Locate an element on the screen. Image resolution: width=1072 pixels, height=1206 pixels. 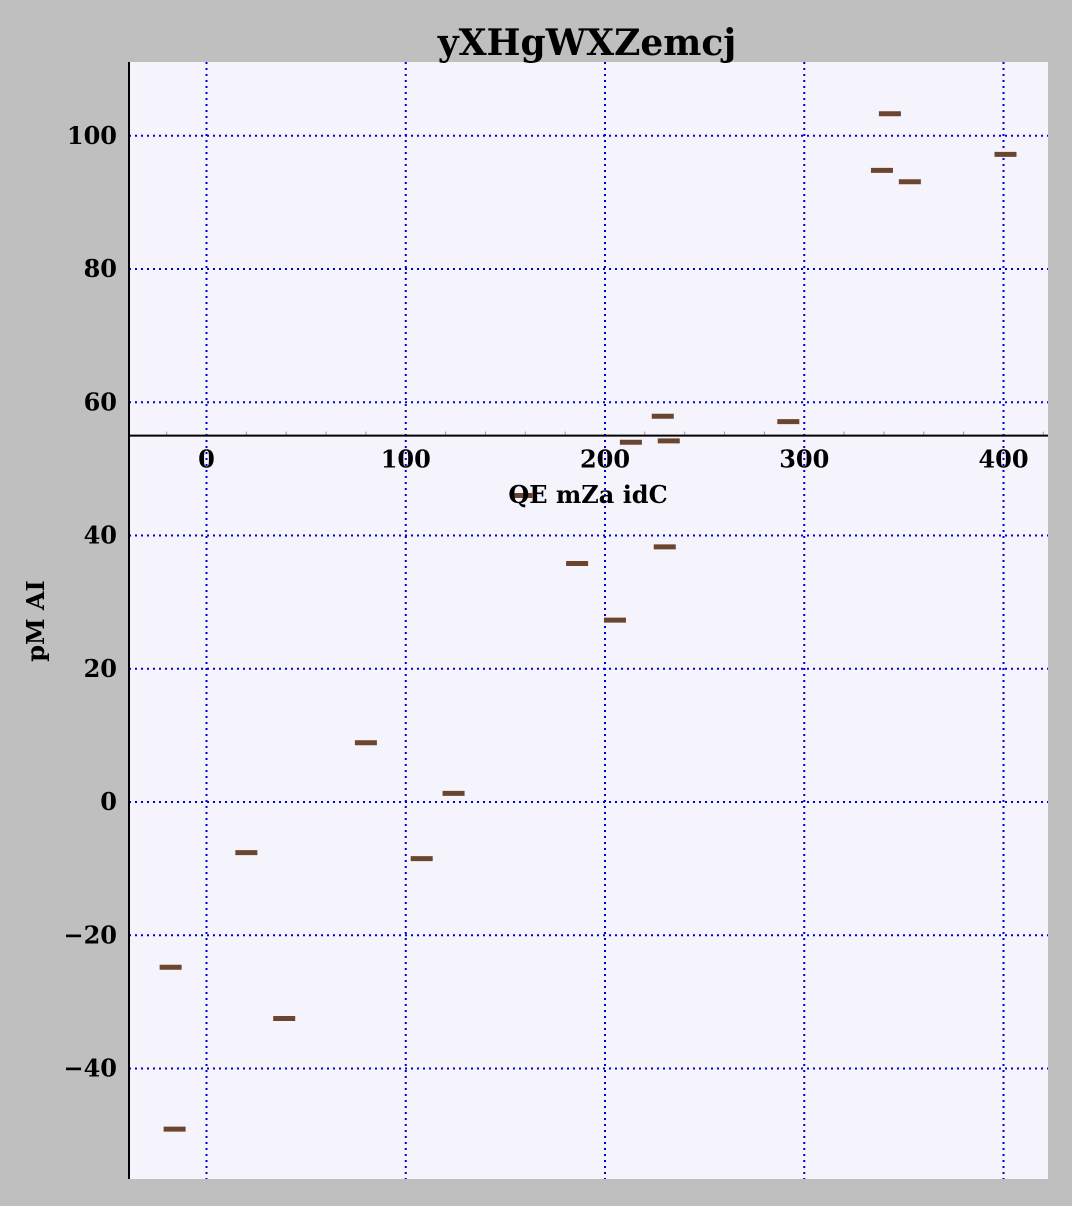
y-tick-label: 20 is located at coordinates (100, 668).